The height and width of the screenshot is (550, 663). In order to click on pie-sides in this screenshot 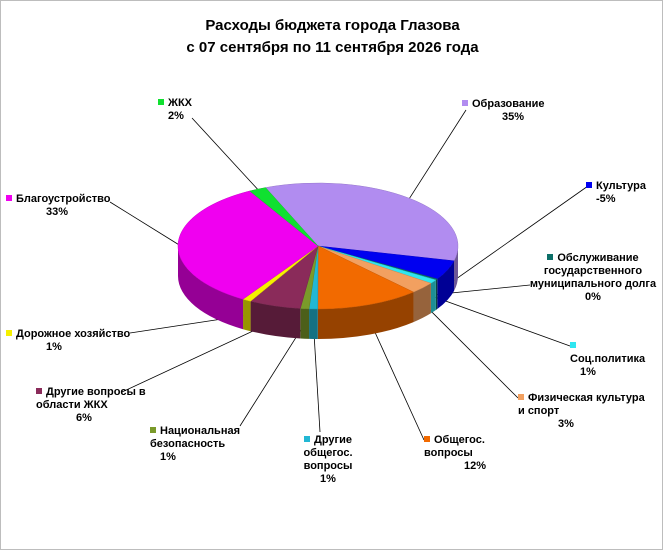, I will do `click(318, 292)`.